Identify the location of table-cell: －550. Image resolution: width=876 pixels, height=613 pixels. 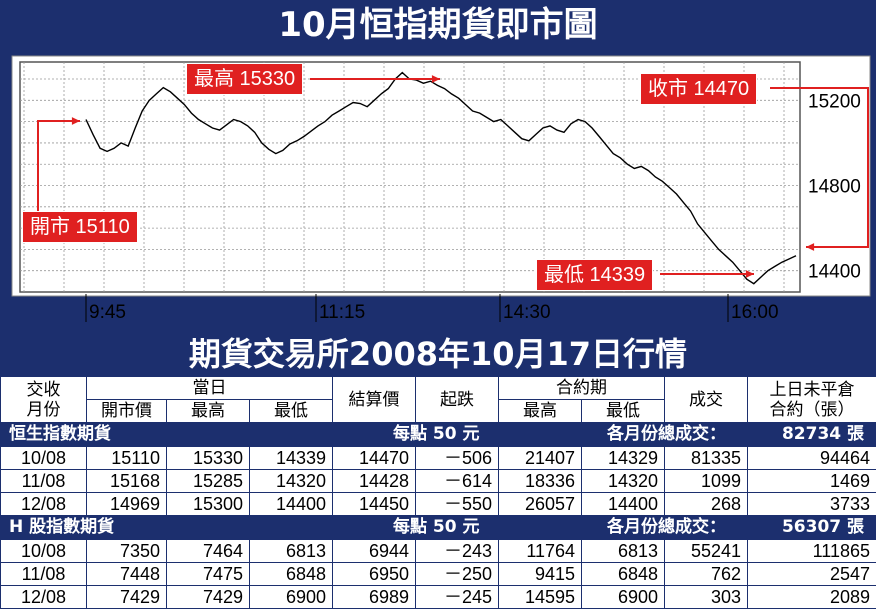
(457, 504).